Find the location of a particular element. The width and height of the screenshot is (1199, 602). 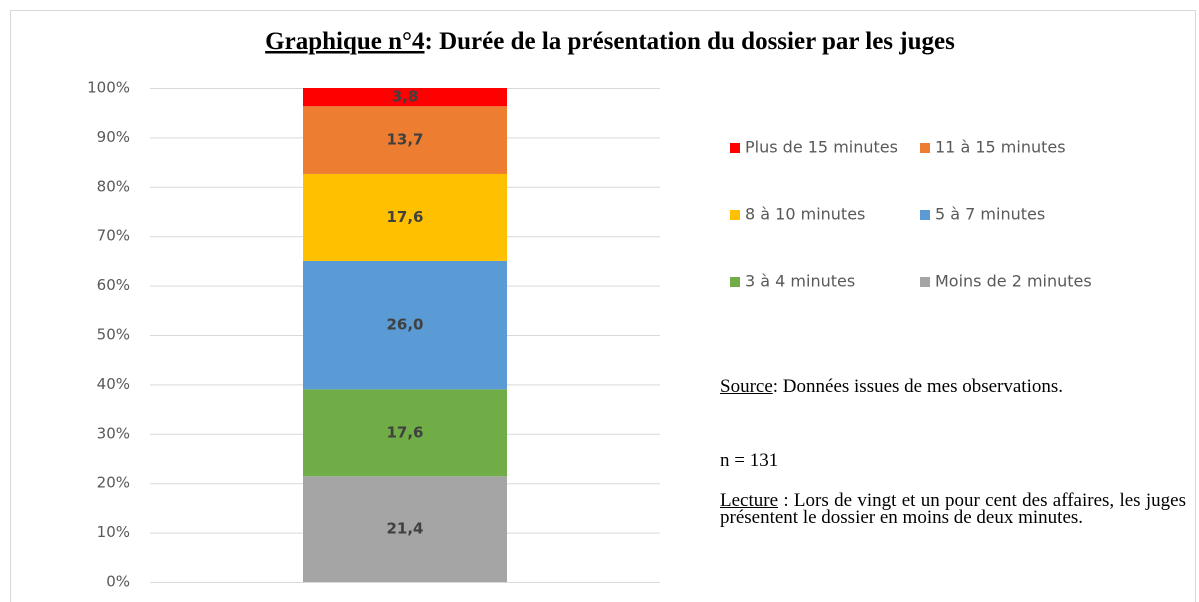

value-label: 13,7 is located at coordinates (404, 140).